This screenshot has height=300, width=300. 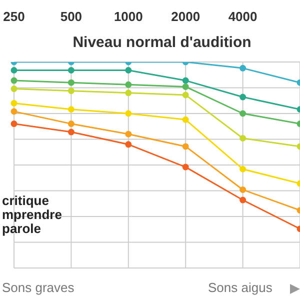 What do you see at coordinates (128, 16) in the screenshot?
I see `x-tick-label: 1000` at bounding box center [128, 16].